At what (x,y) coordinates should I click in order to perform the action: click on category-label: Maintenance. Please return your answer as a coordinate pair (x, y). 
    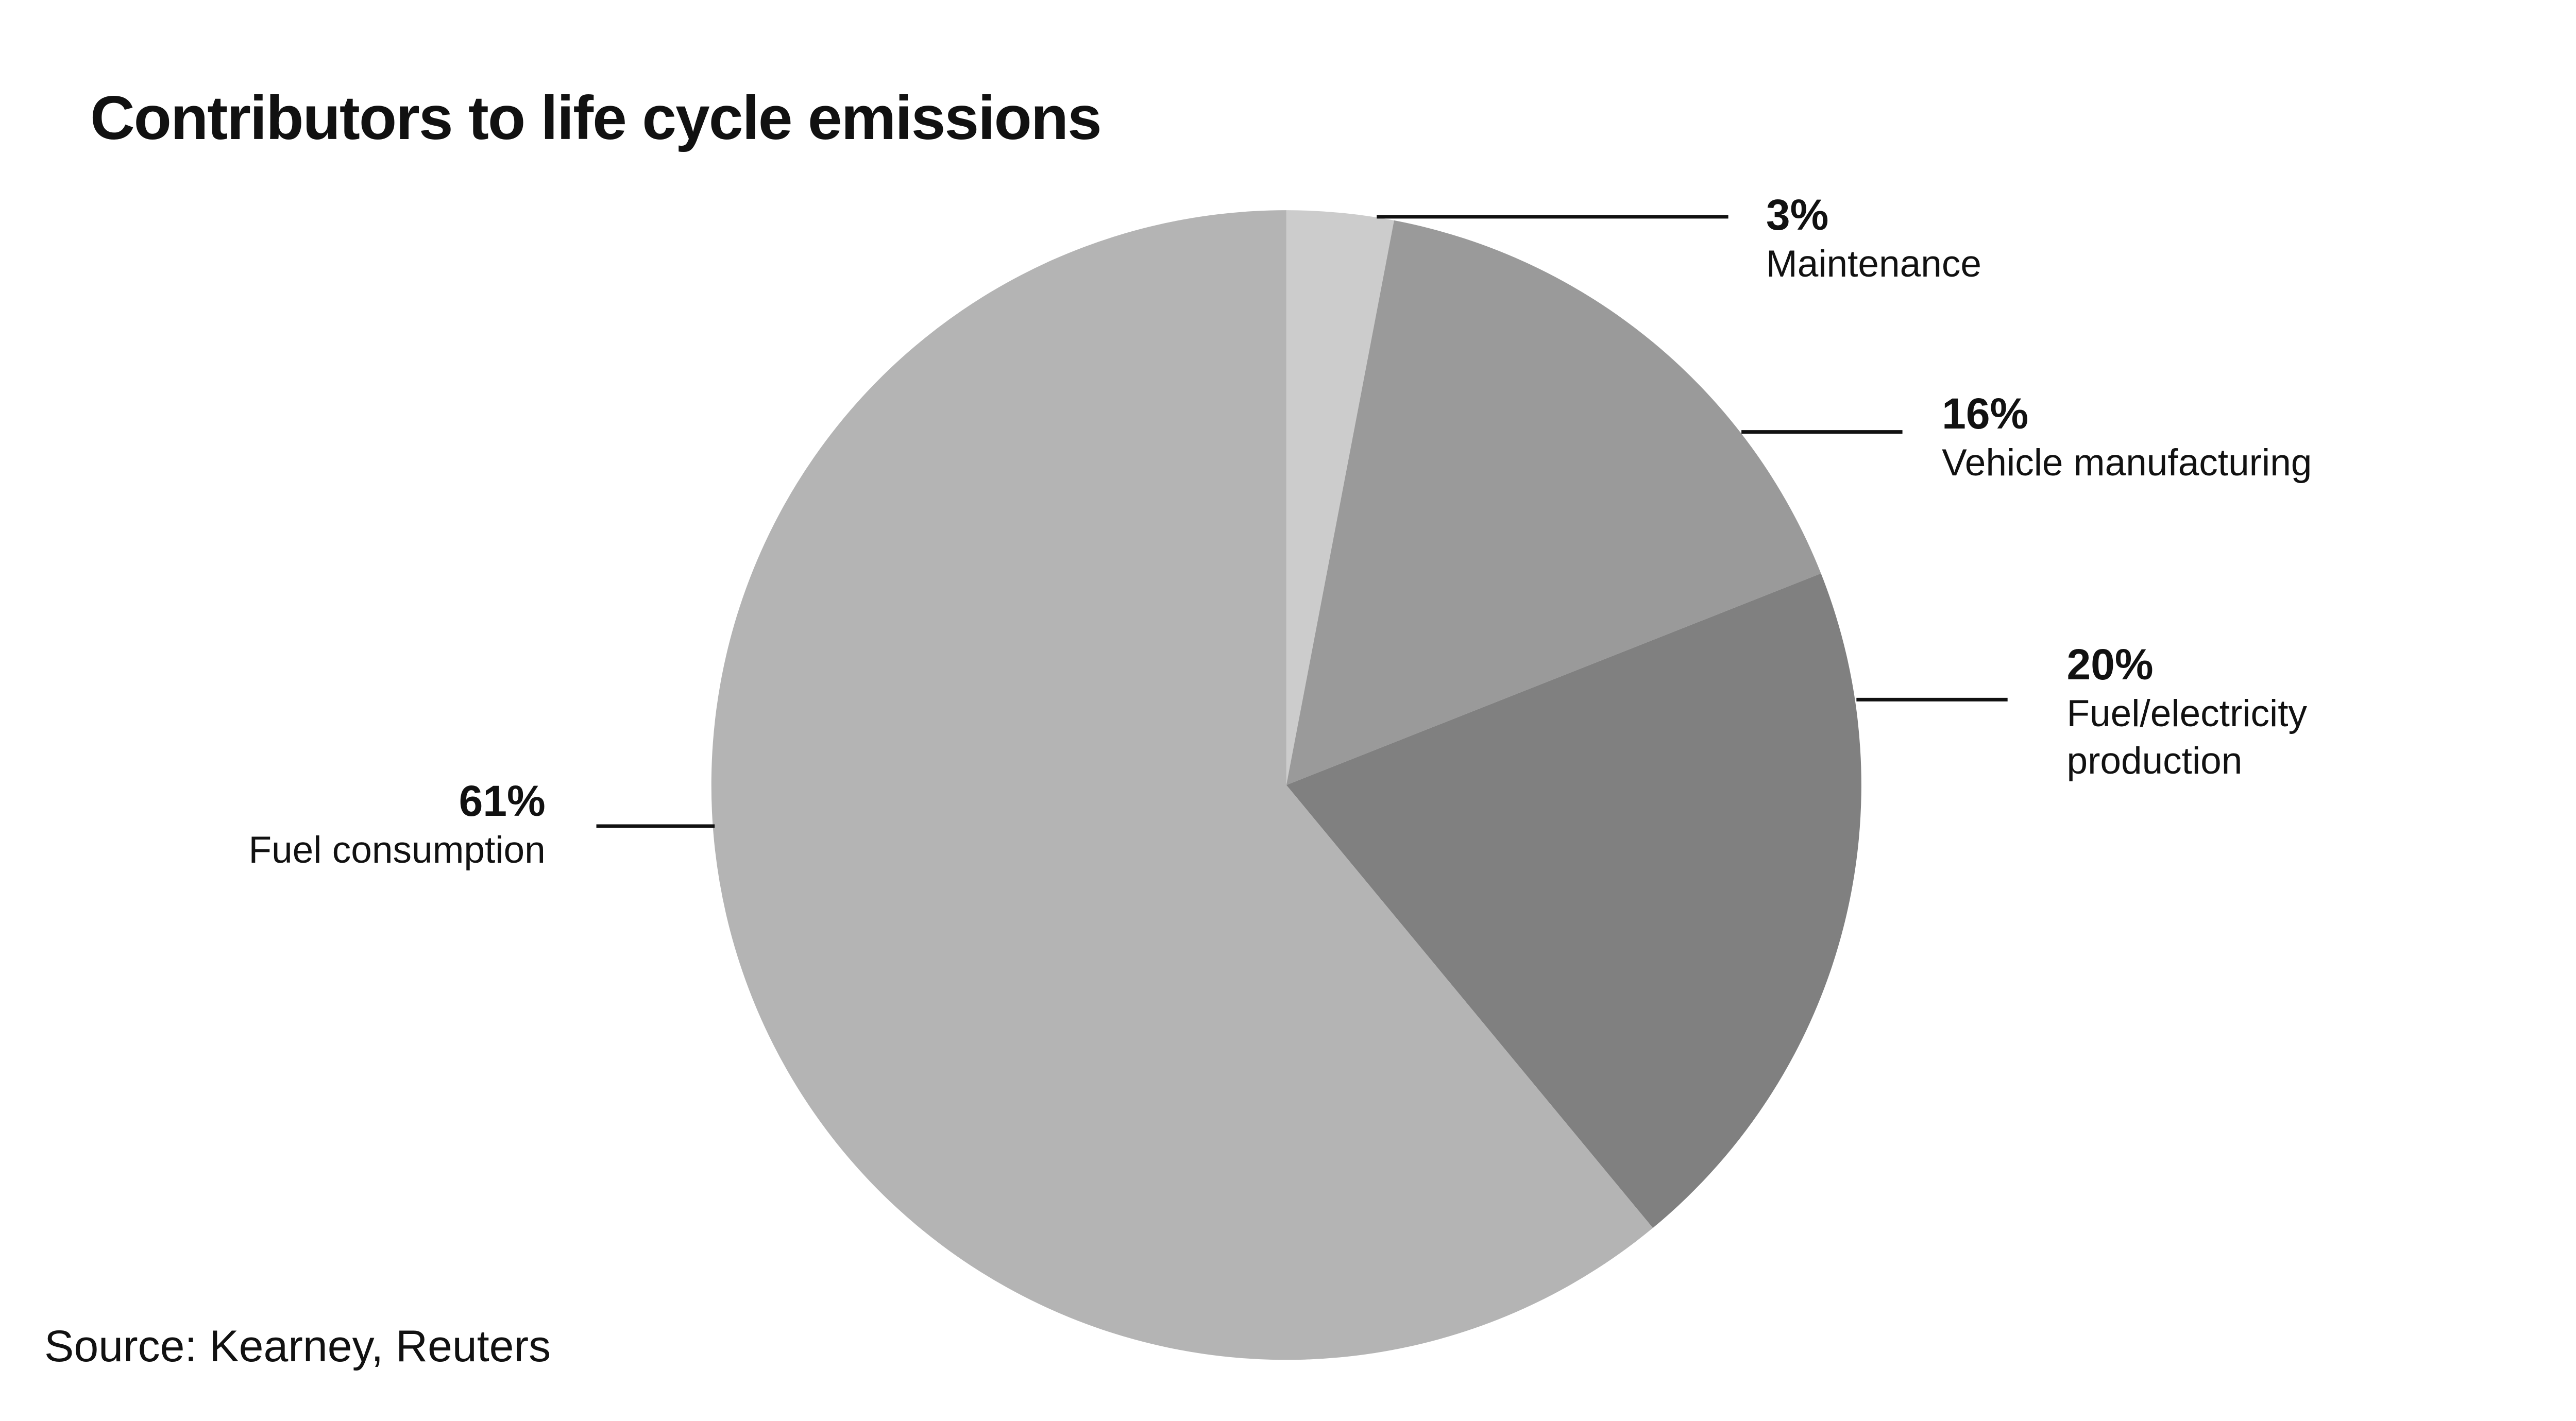
    Looking at the image, I should click on (1873, 264).